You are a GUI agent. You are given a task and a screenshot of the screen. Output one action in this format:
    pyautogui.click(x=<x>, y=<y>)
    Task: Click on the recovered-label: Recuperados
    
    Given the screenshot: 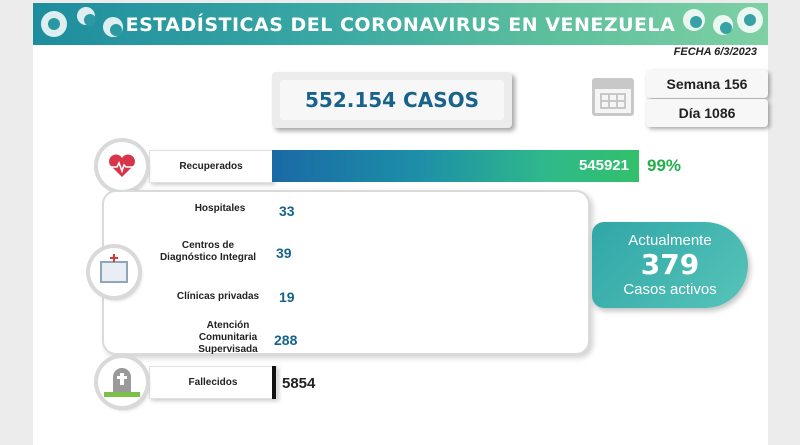 What is the action you would take?
    pyautogui.click(x=211, y=166)
    